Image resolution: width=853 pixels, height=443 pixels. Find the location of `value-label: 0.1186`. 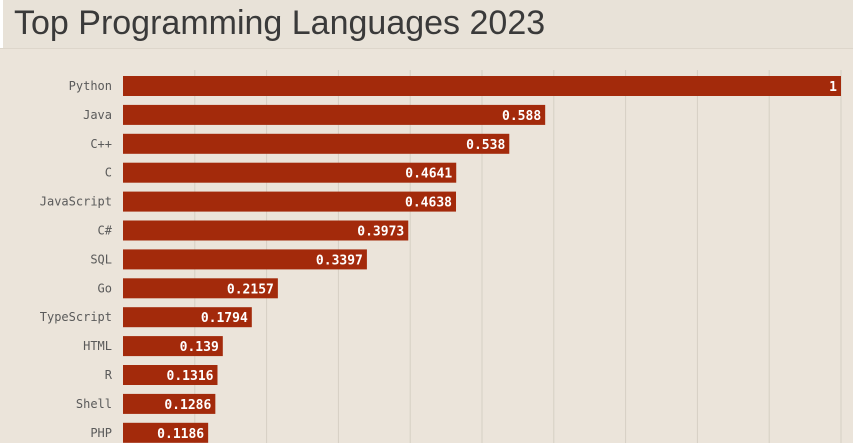

value-label: 0.1186 is located at coordinates (180, 434).